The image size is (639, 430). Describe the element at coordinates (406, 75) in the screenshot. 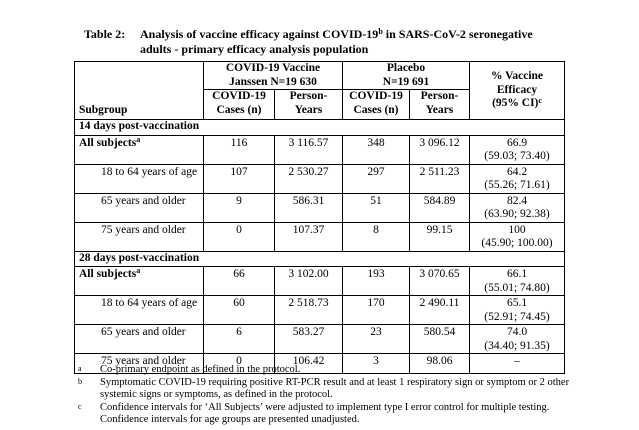

I see `col-group-placebo: Placebo N=19 691` at that location.